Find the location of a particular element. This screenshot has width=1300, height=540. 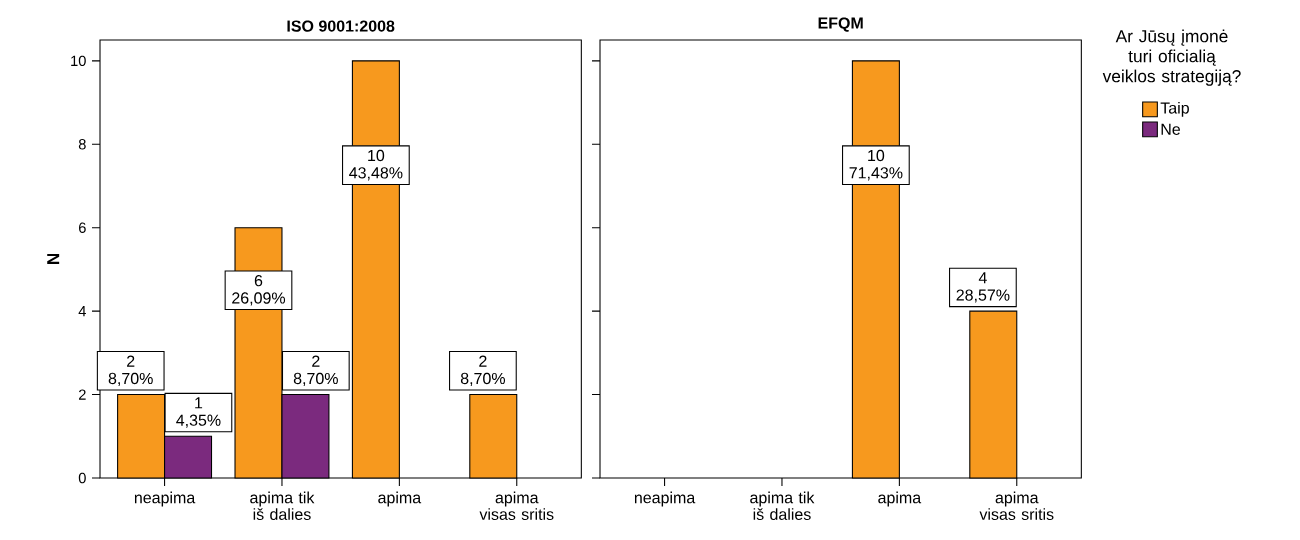

data-label: 10 71,43% is located at coordinates (876, 165).